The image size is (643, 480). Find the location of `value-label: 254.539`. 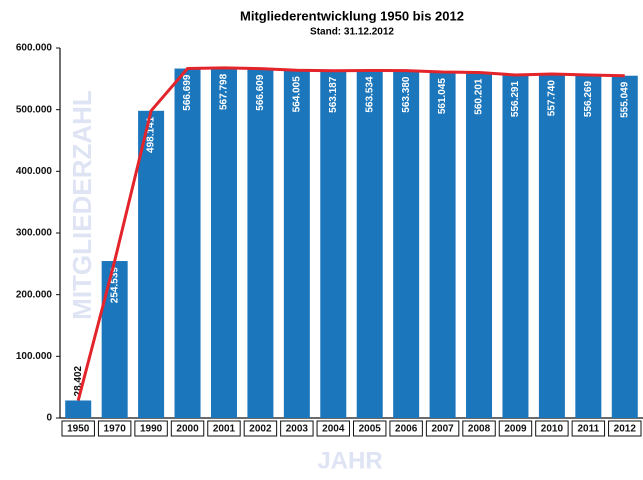

value-label: 254.539 is located at coordinates (114, 285).